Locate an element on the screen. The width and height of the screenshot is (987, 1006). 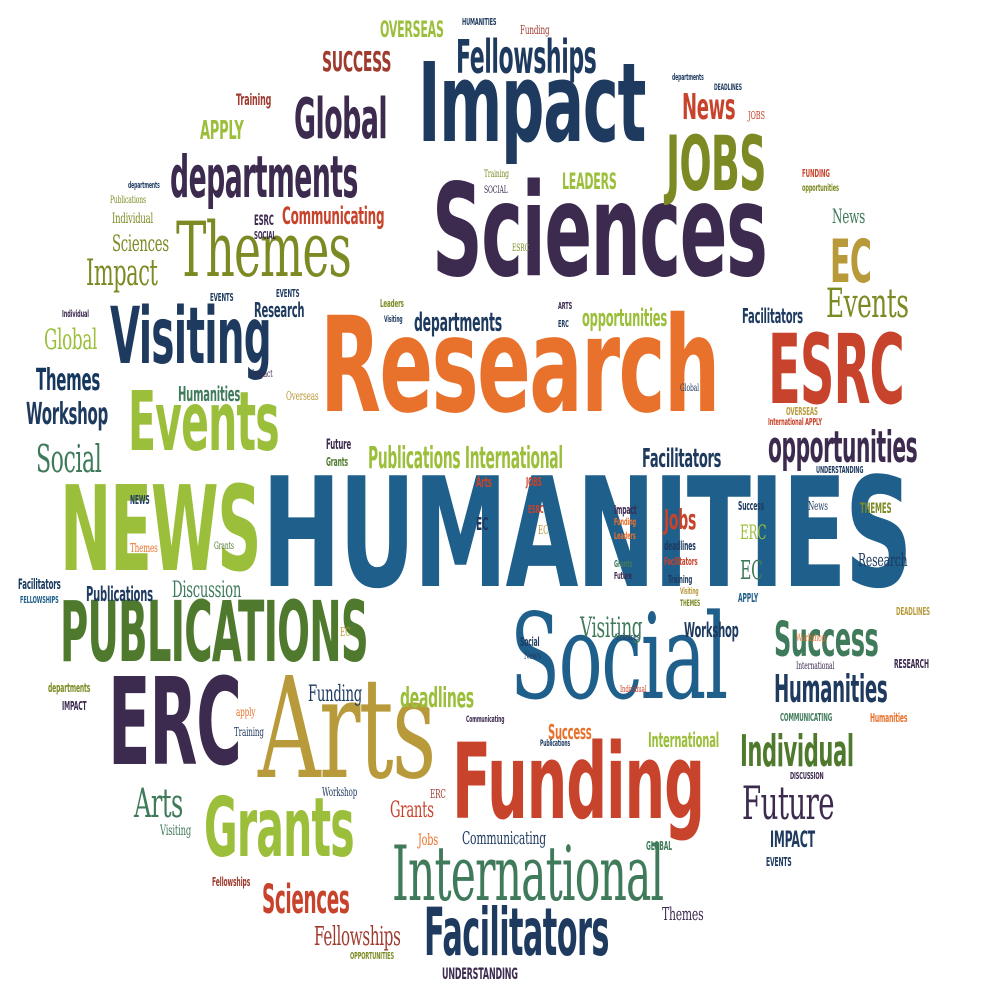
cloud-word: APPLY is located at coordinates (222, 131).